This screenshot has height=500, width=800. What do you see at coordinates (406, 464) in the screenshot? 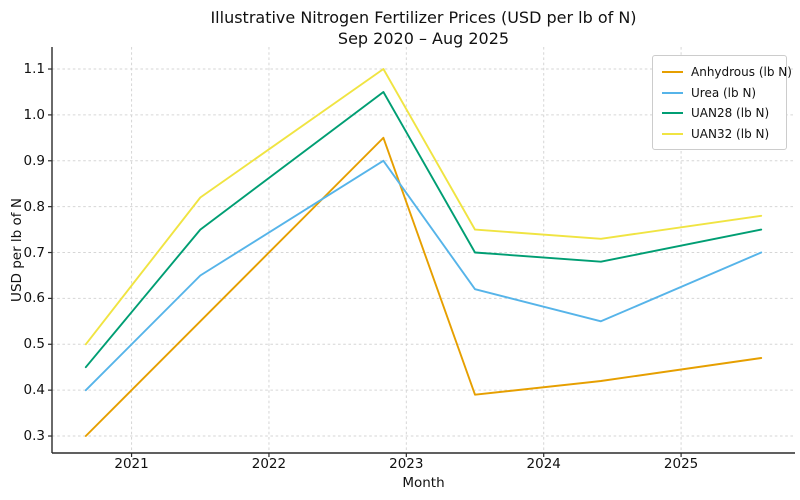
I see `x-tick-label: 2023` at bounding box center [406, 464].